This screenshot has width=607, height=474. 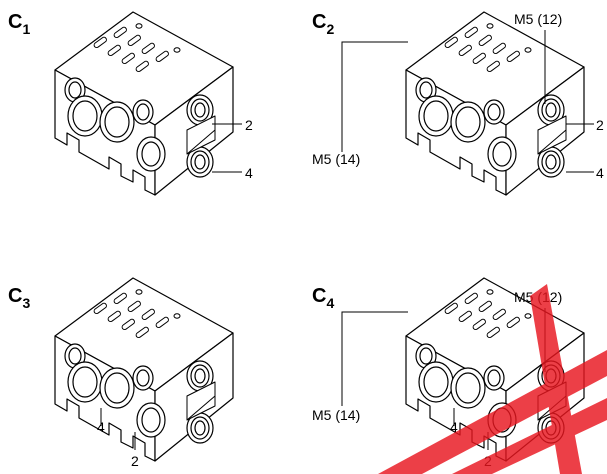 I want to click on panel-c3-label: C3, so click(x=19, y=298).